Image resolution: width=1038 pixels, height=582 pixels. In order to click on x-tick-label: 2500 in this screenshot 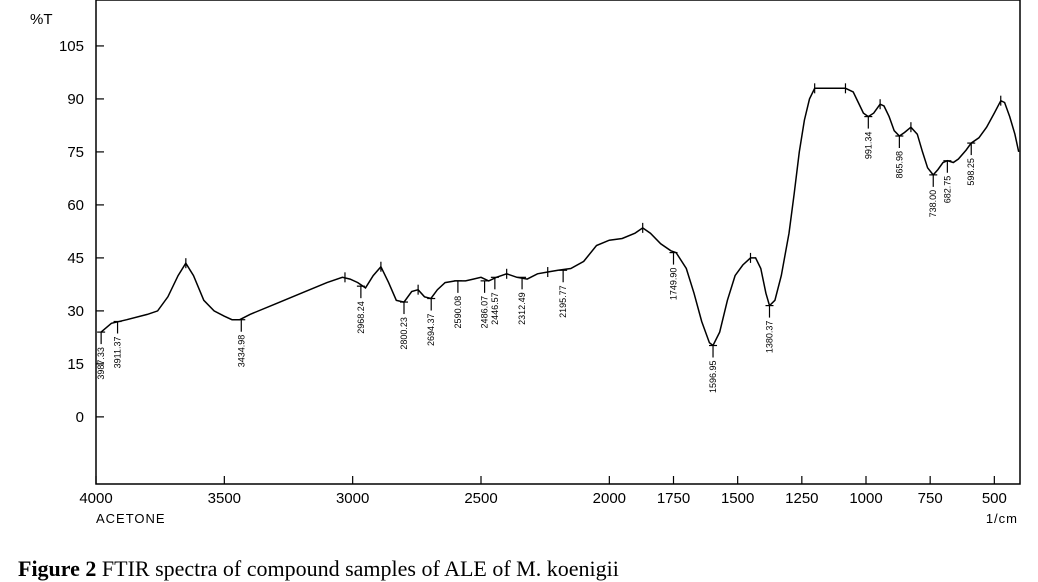, I will do `click(480, 498)`.